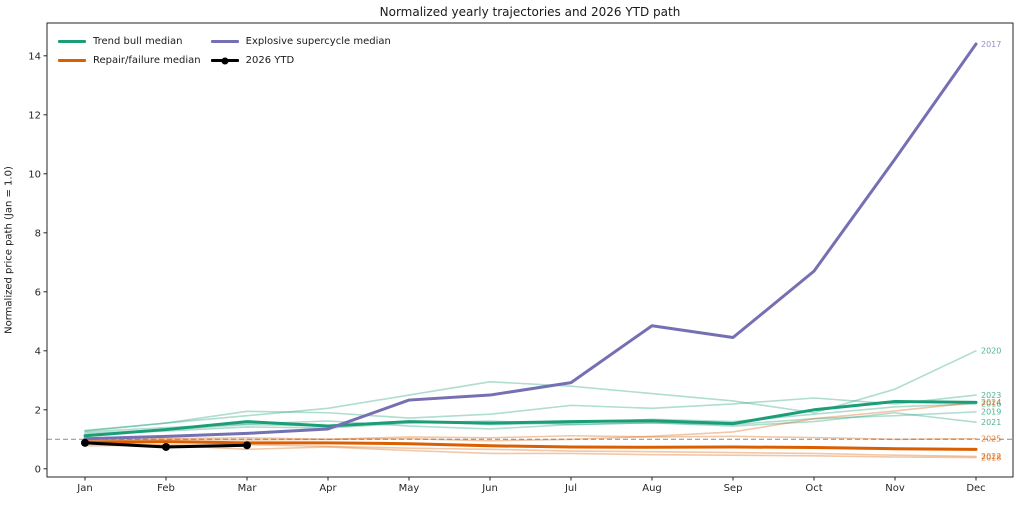 Image resolution: width=1024 pixels, height=508 pixels. Describe the element at coordinates (138, 41) in the screenshot. I see `legend-label: Trend bull median` at that location.